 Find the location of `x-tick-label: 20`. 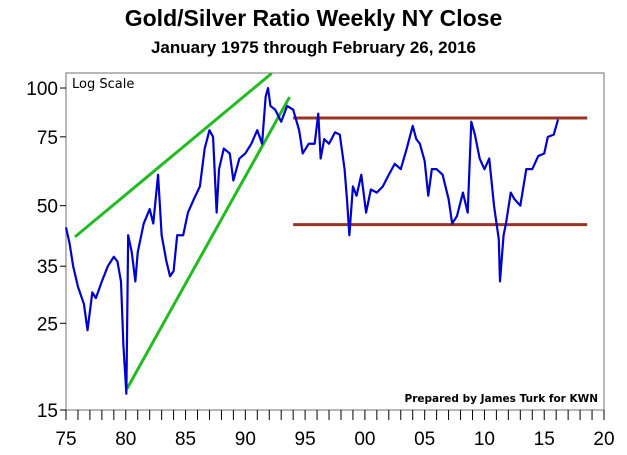

x-tick-label: 20 is located at coordinates (603, 439).